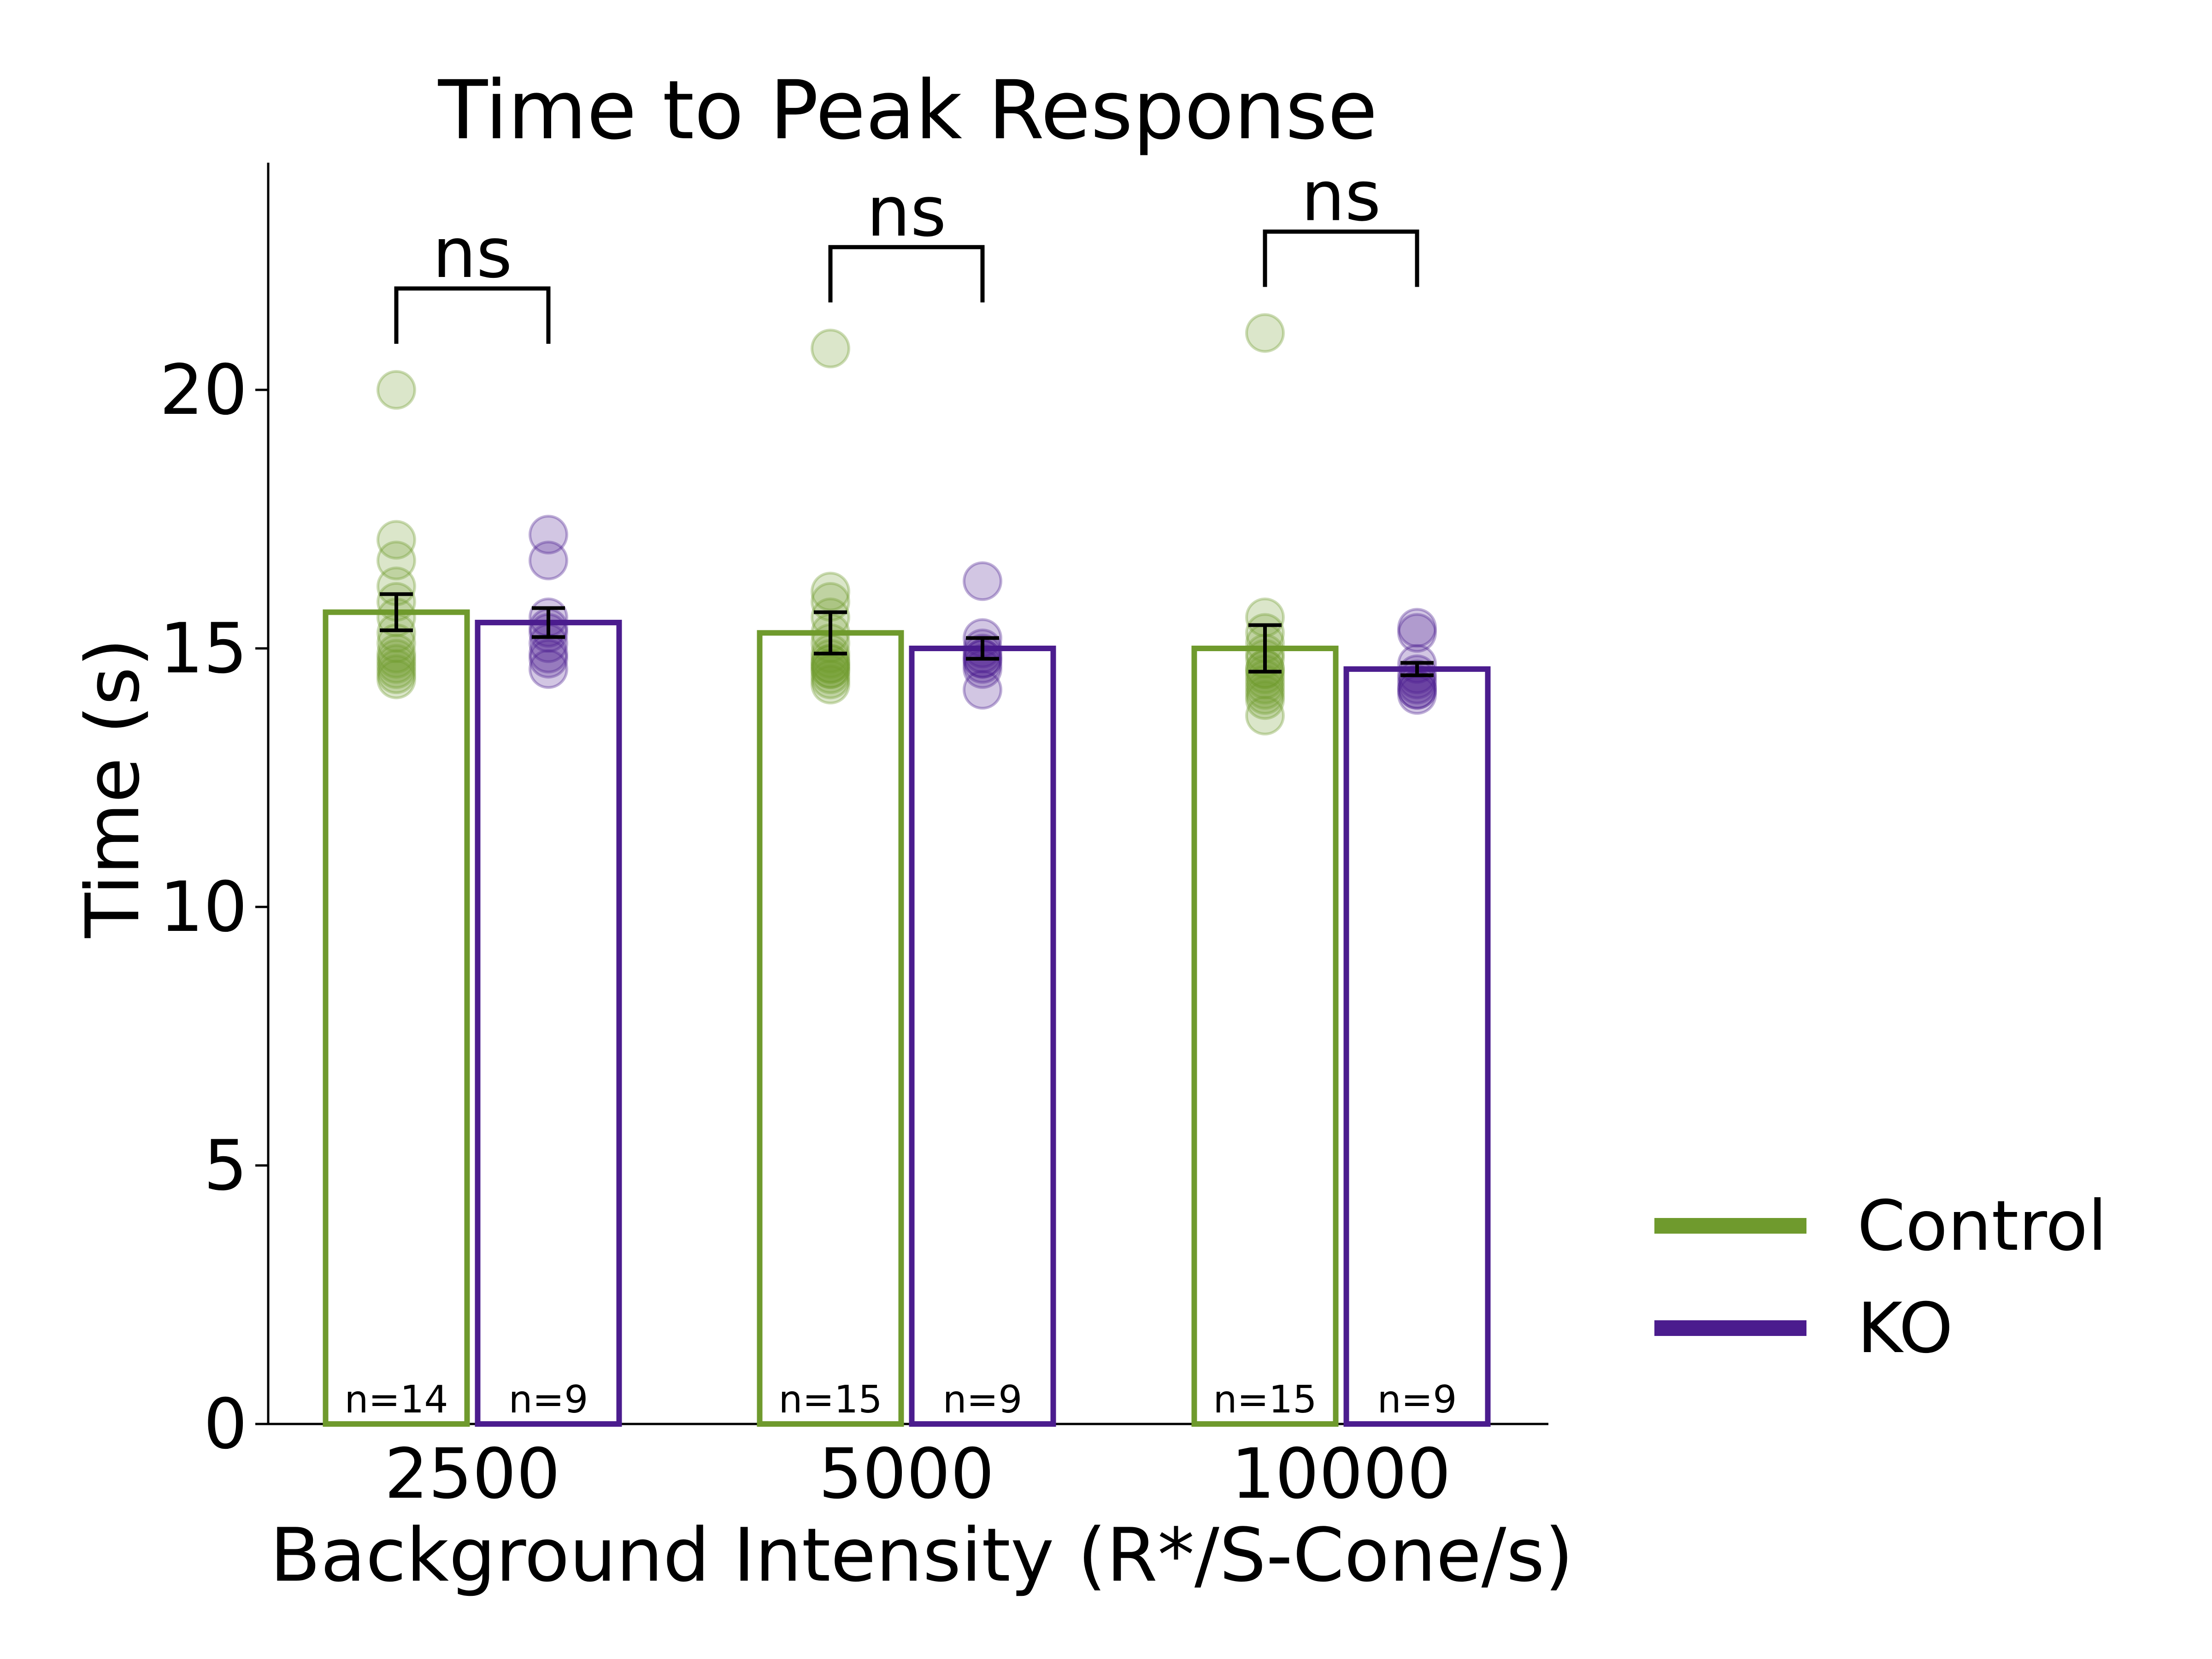  What do you see at coordinates (906, 1474) in the screenshot?
I see `x-tick-label: 5000` at bounding box center [906, 1474].